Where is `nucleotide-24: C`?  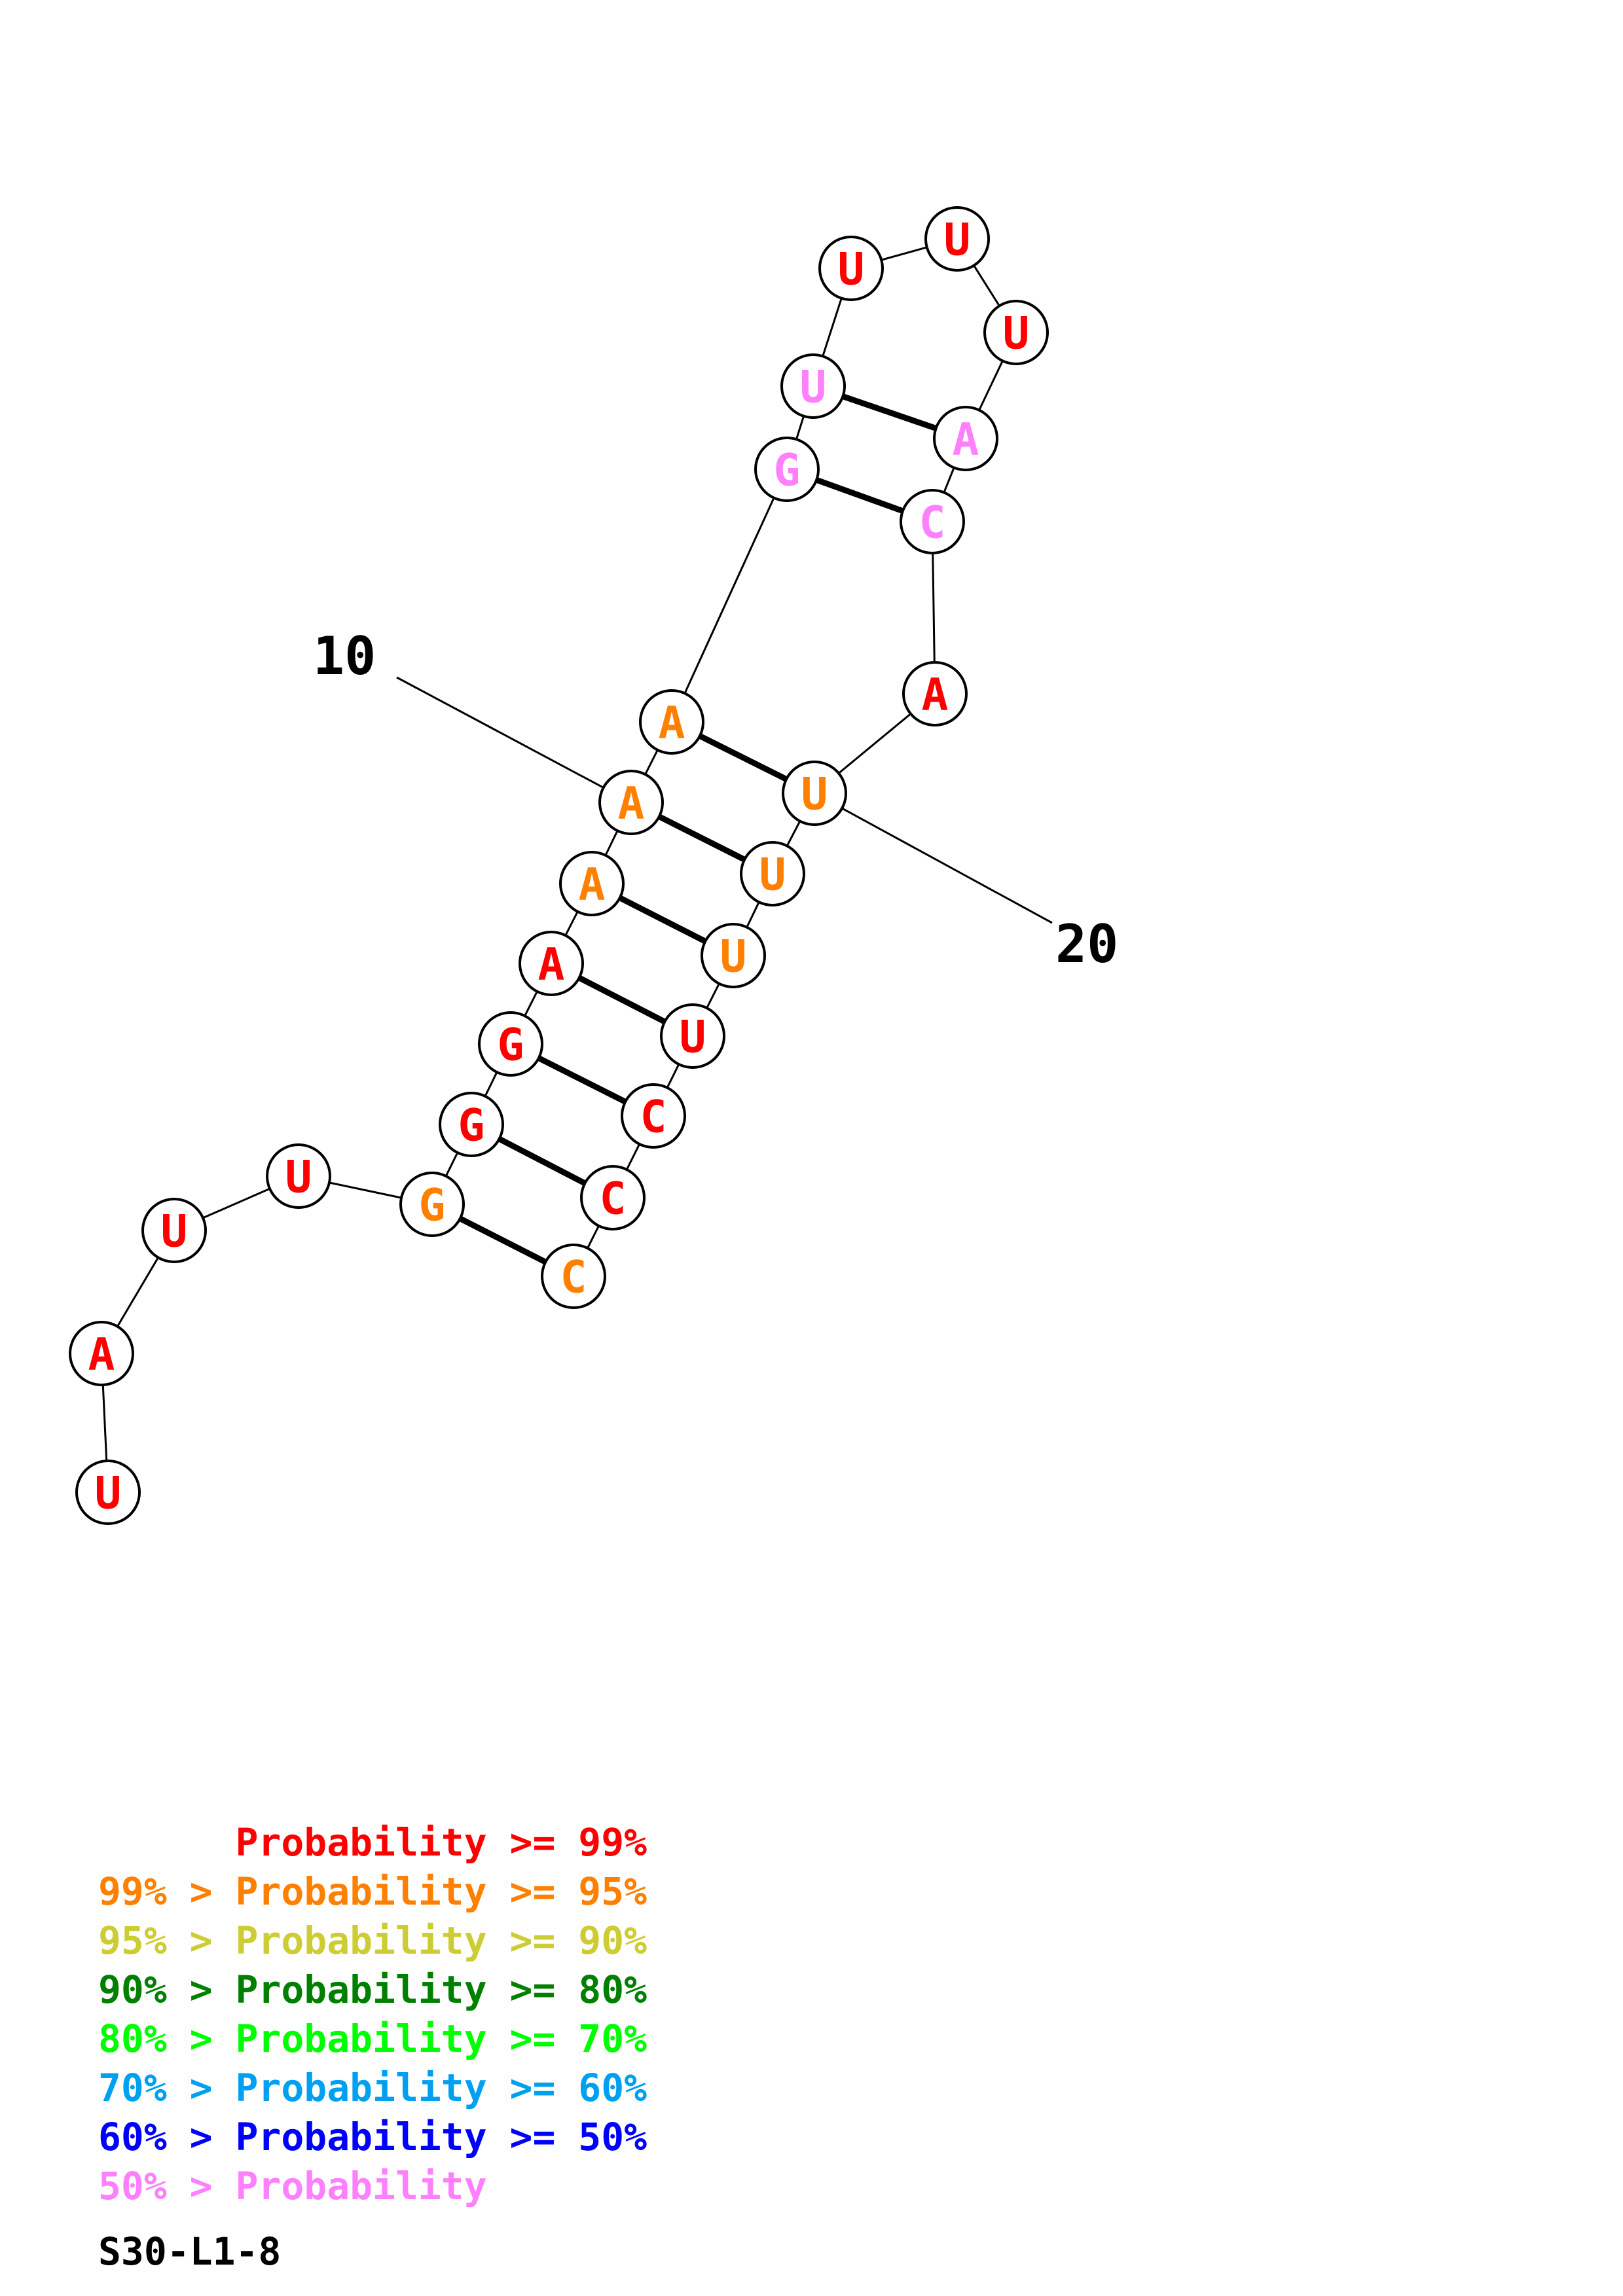
nucleotide-24: C is located at coordinates (653, 1116).